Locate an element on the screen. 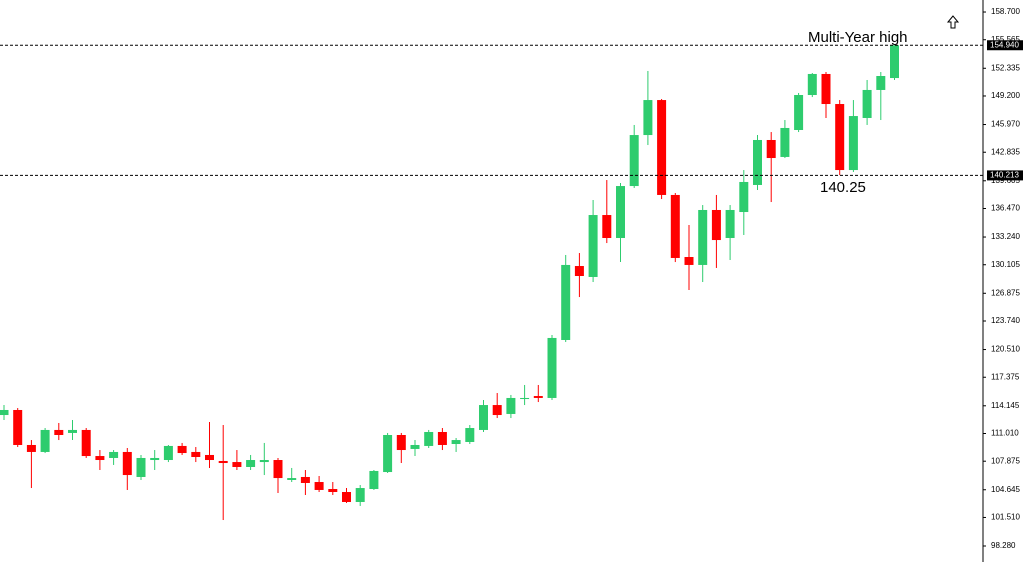  annotation: 140.25 is located at coordinates (843, 187).